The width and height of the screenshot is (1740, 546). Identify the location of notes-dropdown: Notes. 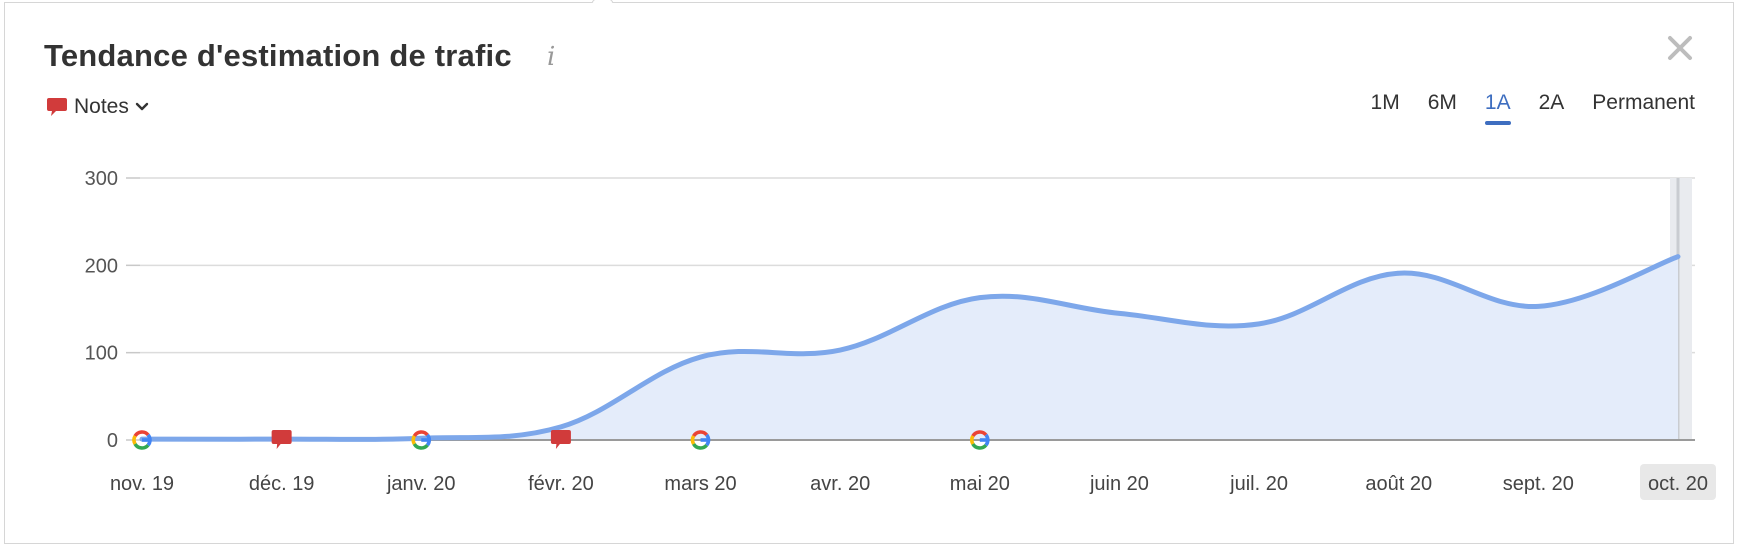
(97, 107).